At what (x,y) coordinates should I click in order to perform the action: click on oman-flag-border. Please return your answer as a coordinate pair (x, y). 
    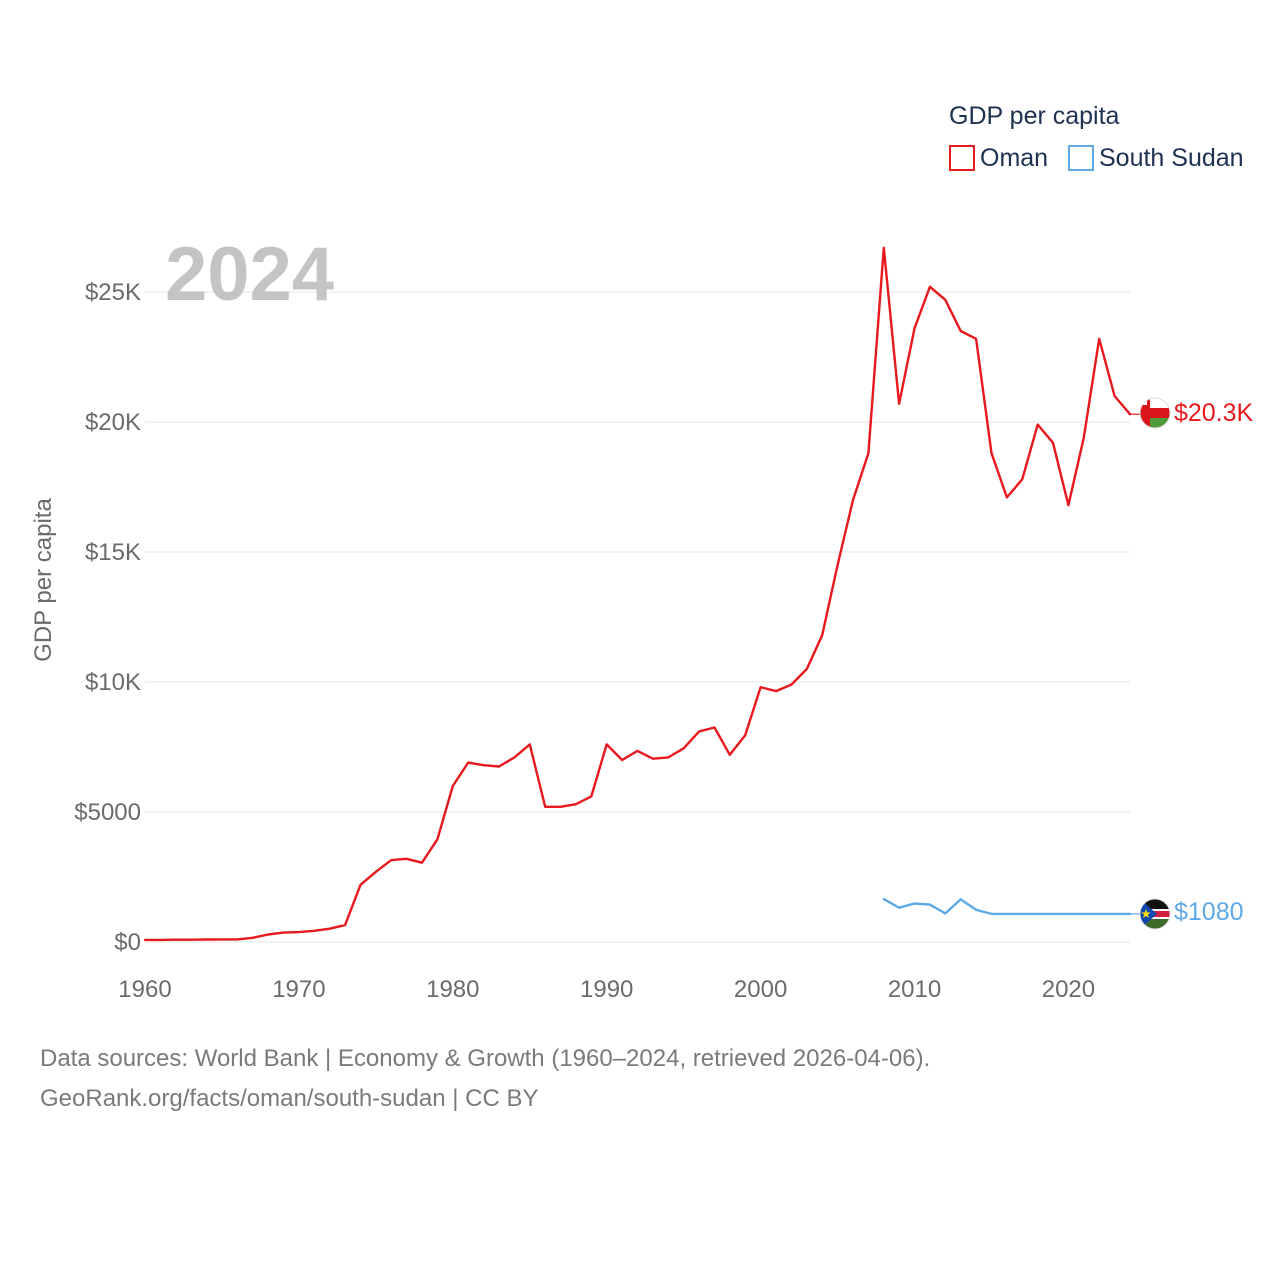
    Looking at the image, I should click on (1155, 413).